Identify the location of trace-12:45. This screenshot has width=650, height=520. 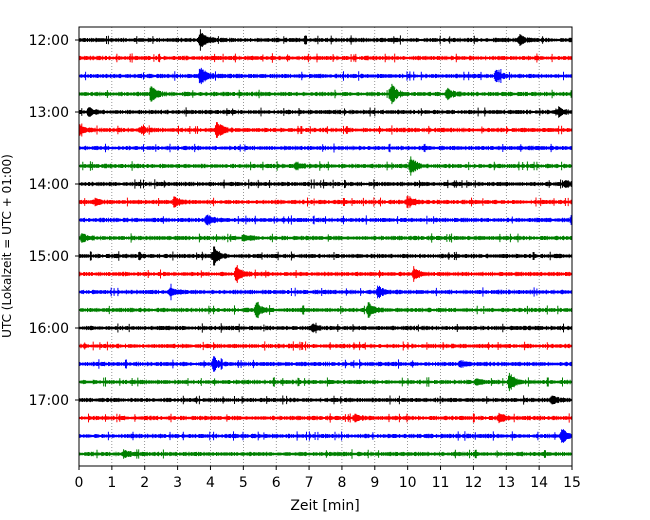
(325, 94).